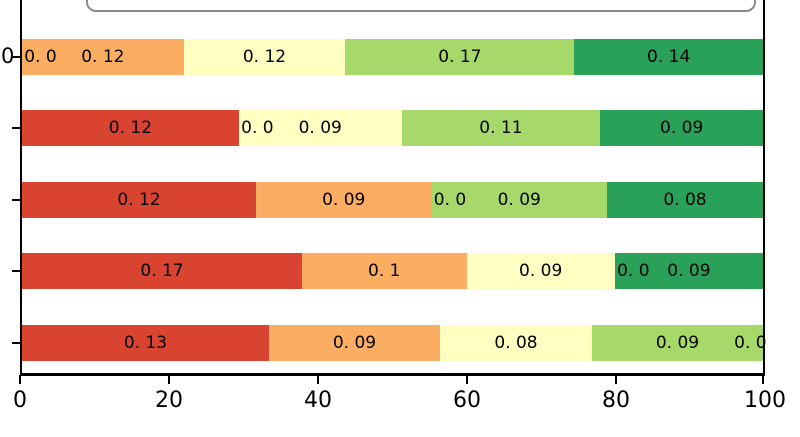  Describe the element at coordinates (616, 400) in the screenshot. I see `x-tick-label: 80` at that location.